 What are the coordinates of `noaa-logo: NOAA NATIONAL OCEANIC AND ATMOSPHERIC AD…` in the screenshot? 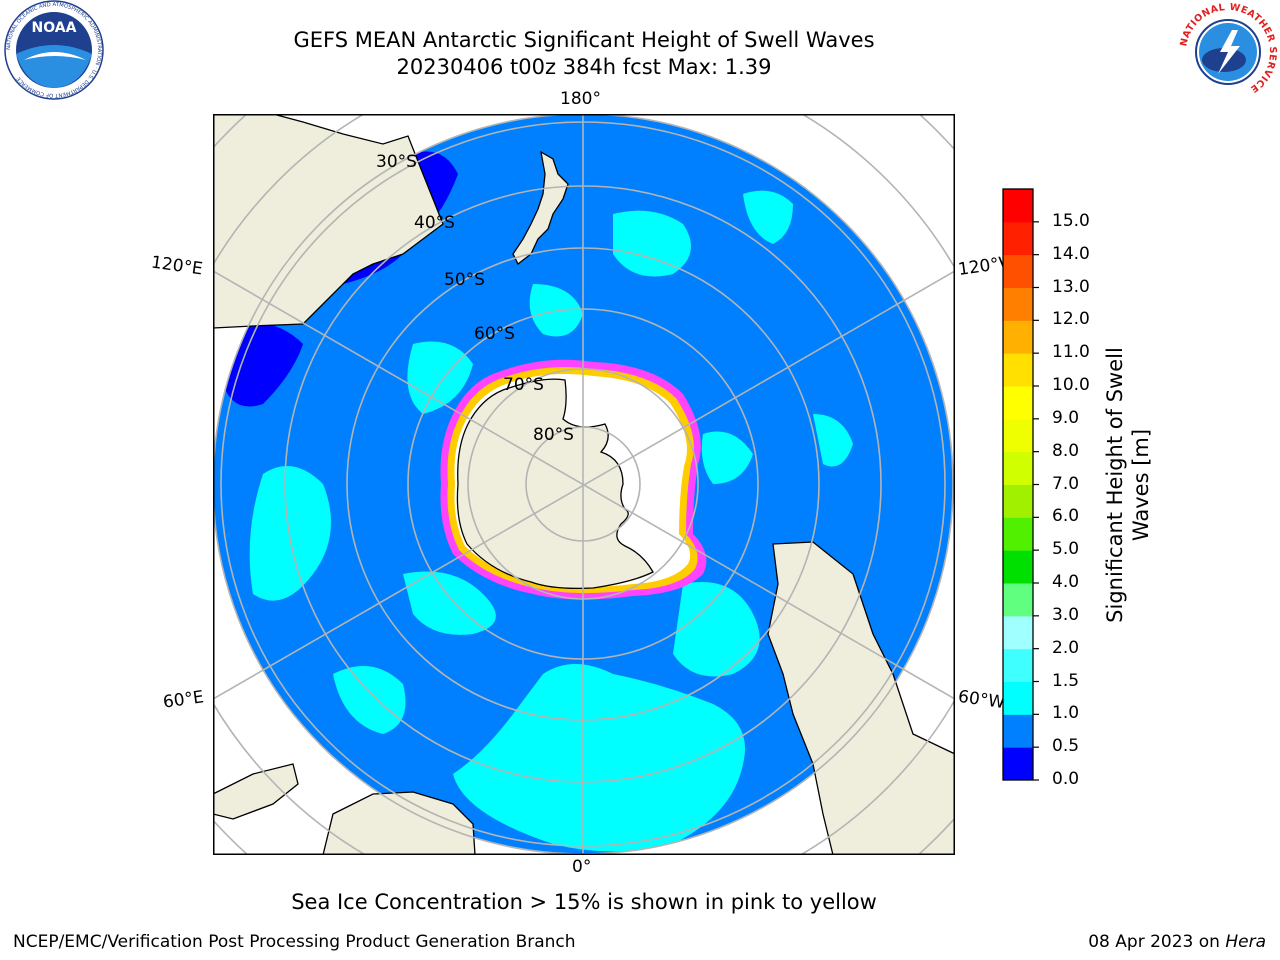 It's located at (54, 50).